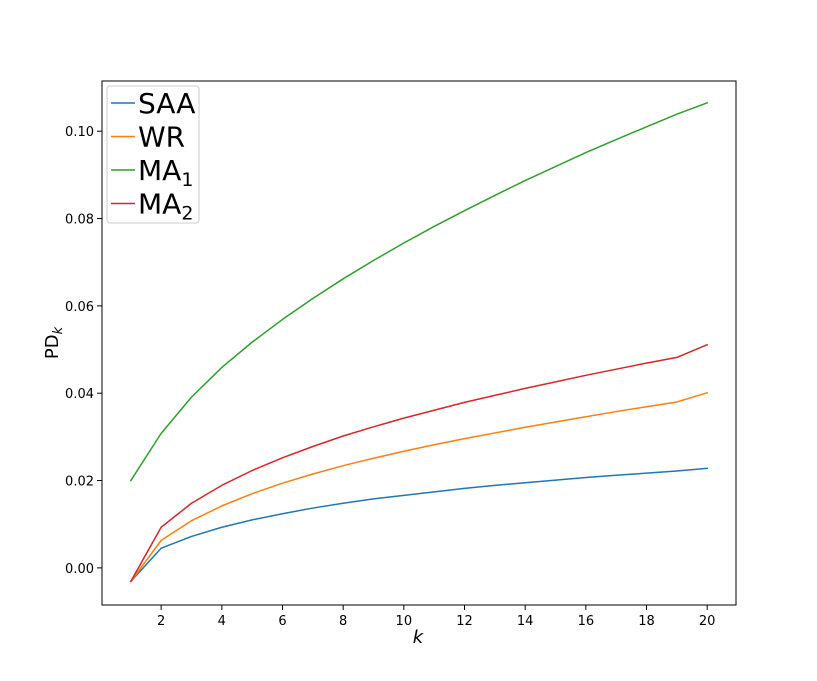 The height and width of the screenshot is (681, 817). I want to click on legend-label: MA1, so click(165, 172).